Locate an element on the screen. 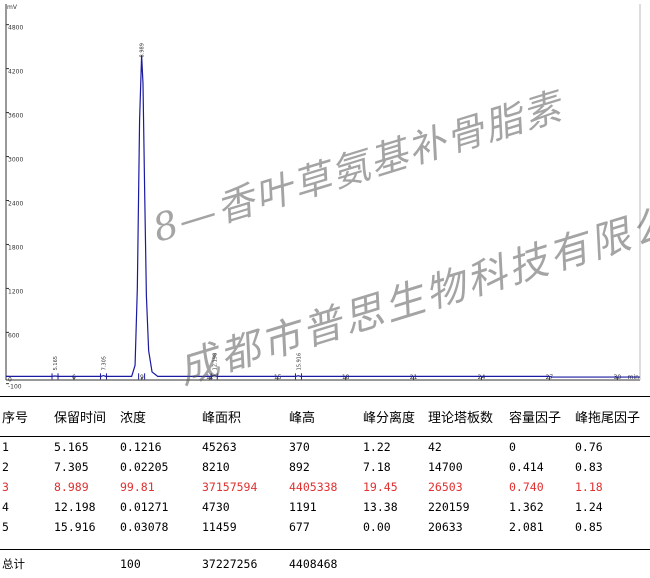  table-total-row: 总计 100 37227256 4408468 is located at coordinates (325, 564).